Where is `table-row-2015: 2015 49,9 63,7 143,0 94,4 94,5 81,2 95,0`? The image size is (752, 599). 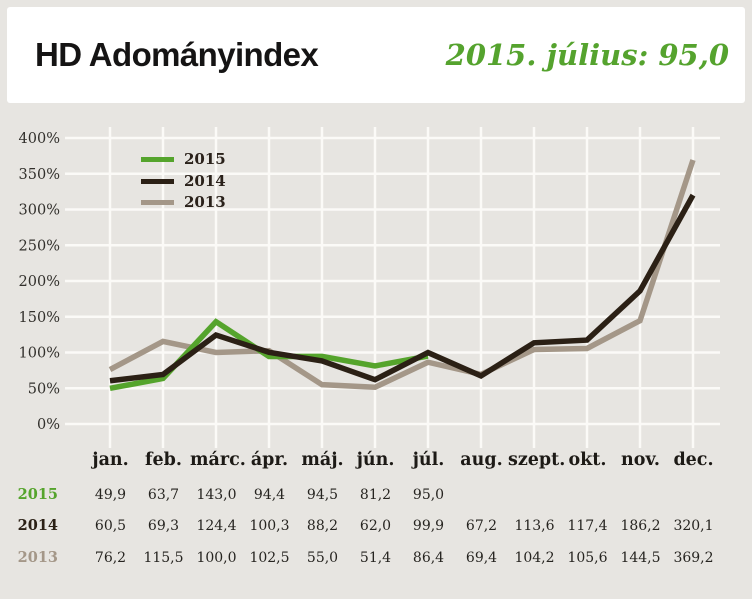 table-row-2015: 2015 49,9 63,7 143,0 94,4 94,5 81,2 95,0 is located at coordinates (376, 495).